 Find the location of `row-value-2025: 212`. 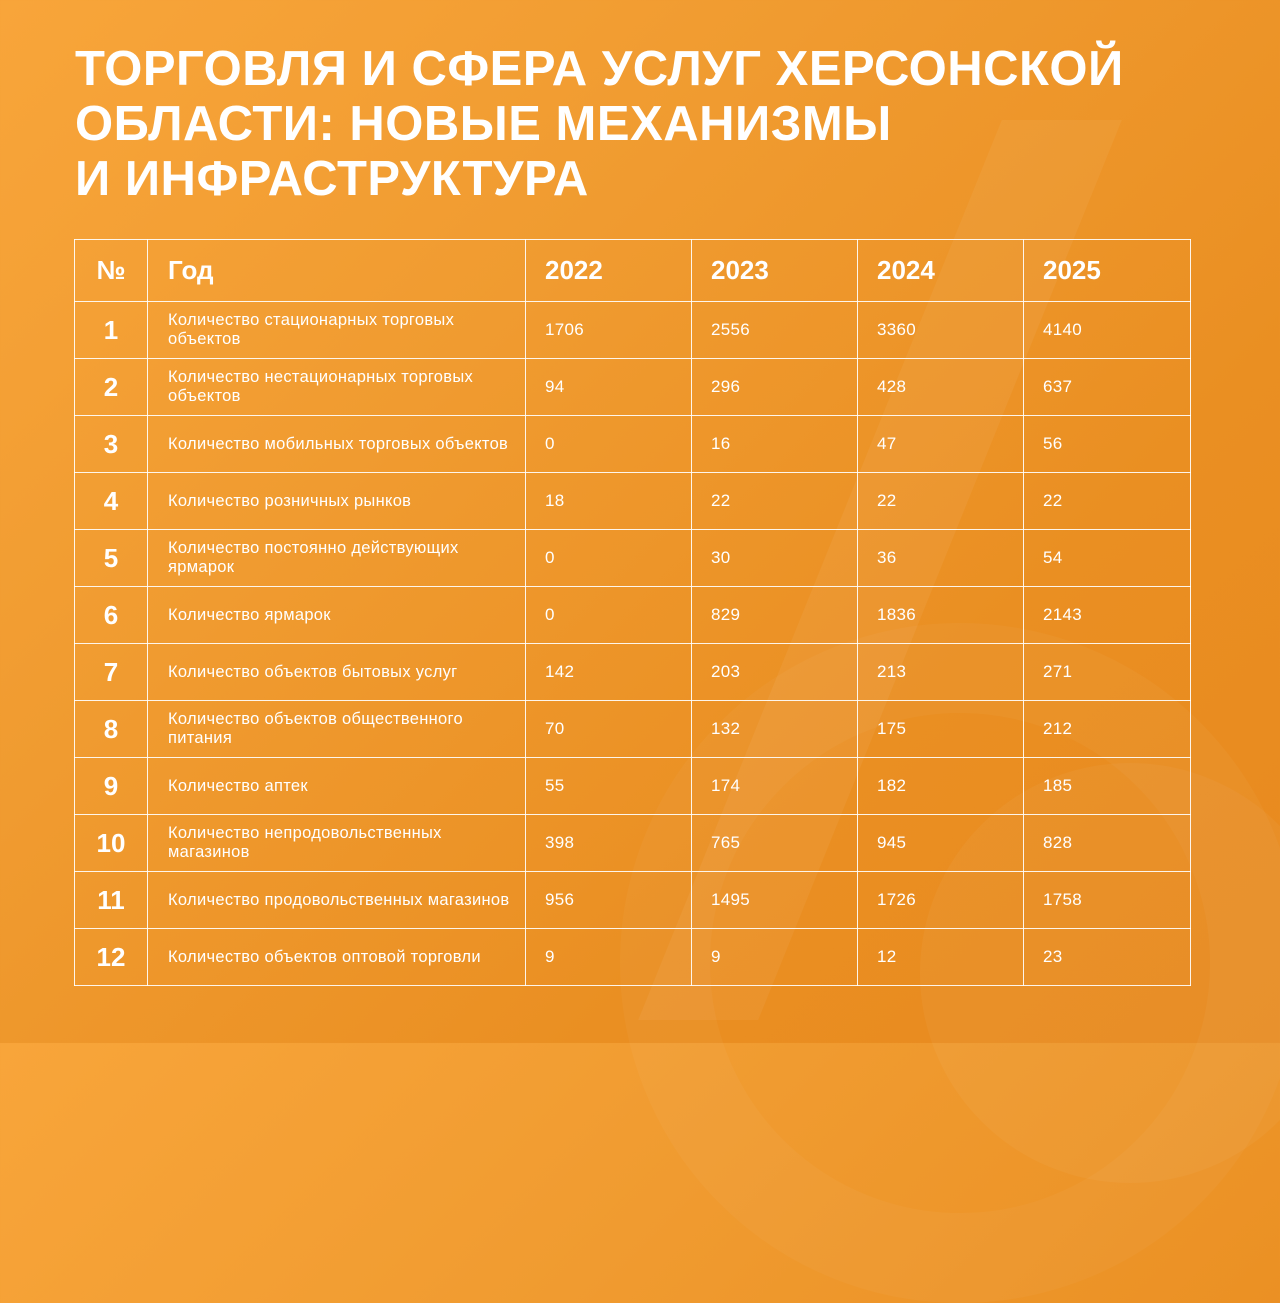

row-value-2025: 212 is located at coordinates (1107, 729).